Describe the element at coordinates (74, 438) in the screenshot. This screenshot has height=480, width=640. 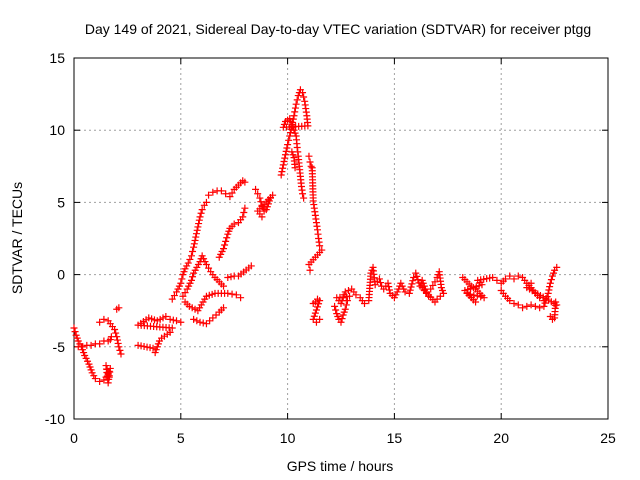
I see `x-tick-label: 0` at that location.